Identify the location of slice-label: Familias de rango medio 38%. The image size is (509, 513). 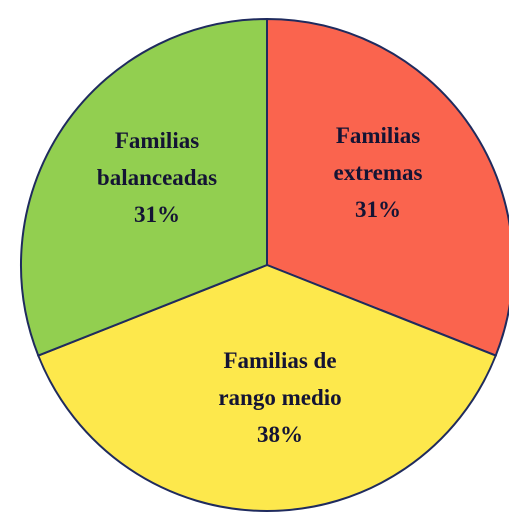
(280, 397).